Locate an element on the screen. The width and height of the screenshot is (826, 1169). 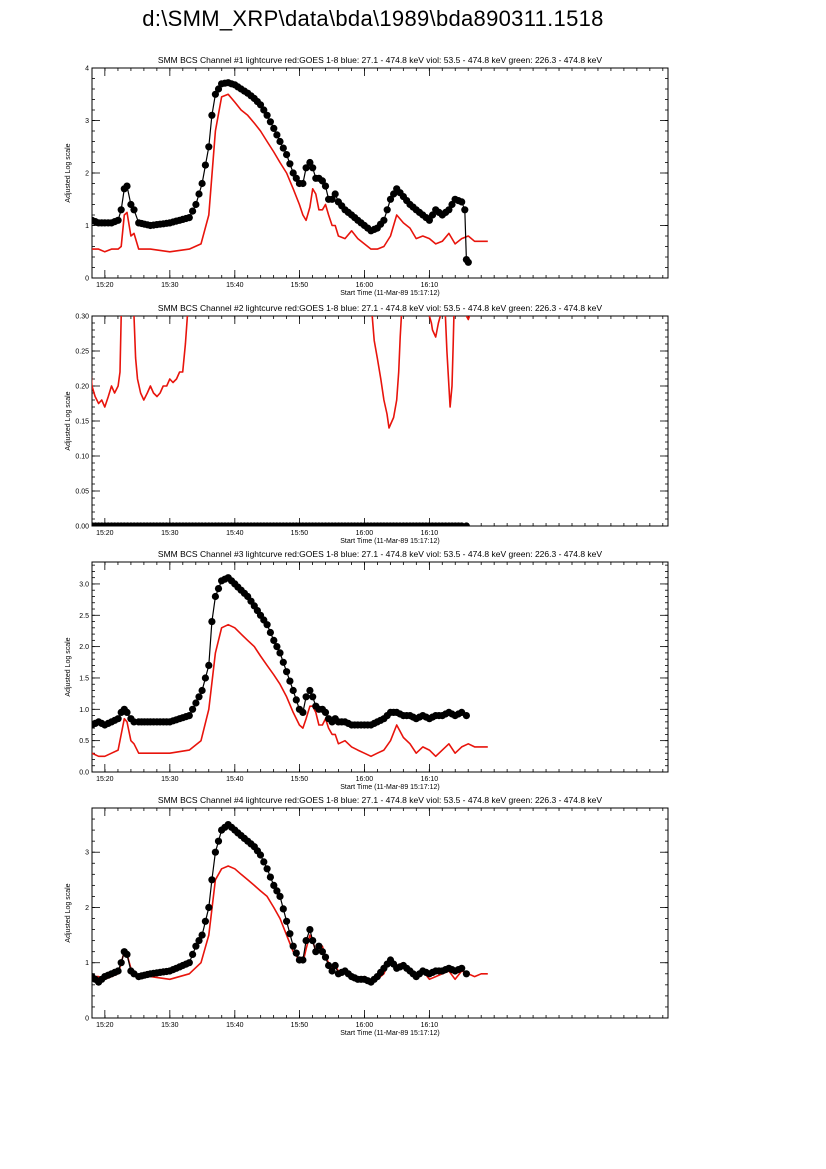
y-tick-label: 1 is located at coordinates (87, 226).